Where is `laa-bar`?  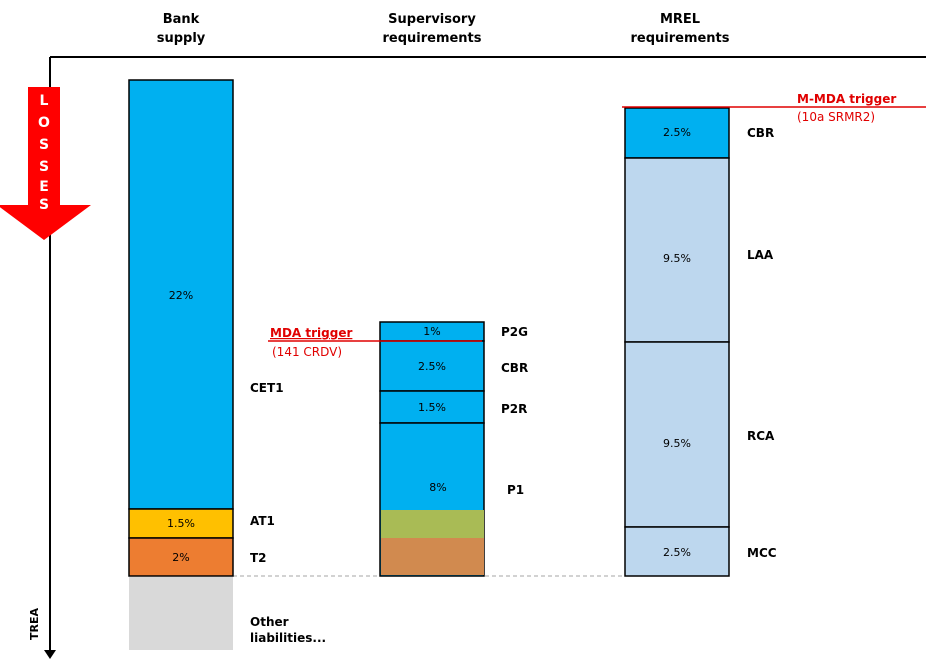
laa-bar is located at coordinates (677, 250).